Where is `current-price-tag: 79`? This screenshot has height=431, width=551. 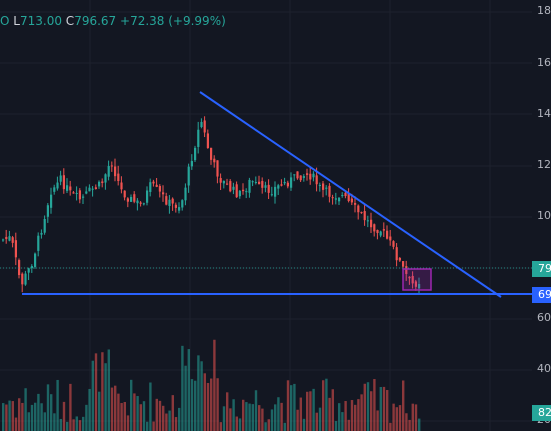
current-price-tag: 79 is located at coordinates (541, 269).